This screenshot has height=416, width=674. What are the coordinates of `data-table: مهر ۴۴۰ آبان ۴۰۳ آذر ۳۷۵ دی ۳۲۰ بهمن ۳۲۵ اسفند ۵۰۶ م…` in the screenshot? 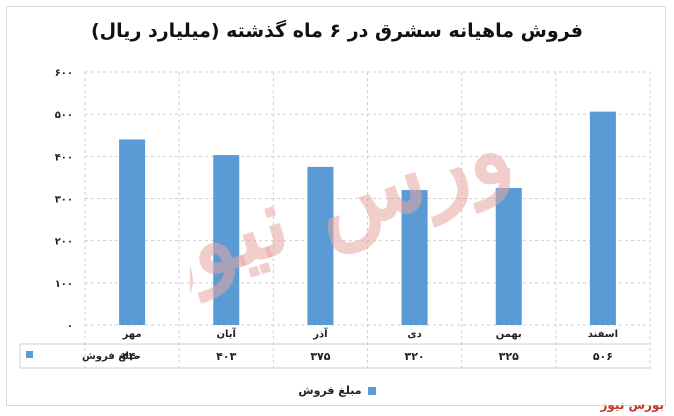 It's located at (334, 348).